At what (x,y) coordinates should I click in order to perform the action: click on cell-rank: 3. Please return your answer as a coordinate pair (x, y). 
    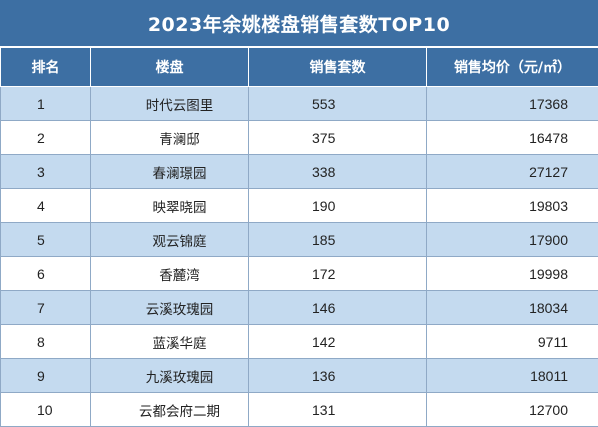
    Looking at the image, I should click on (46, 172).